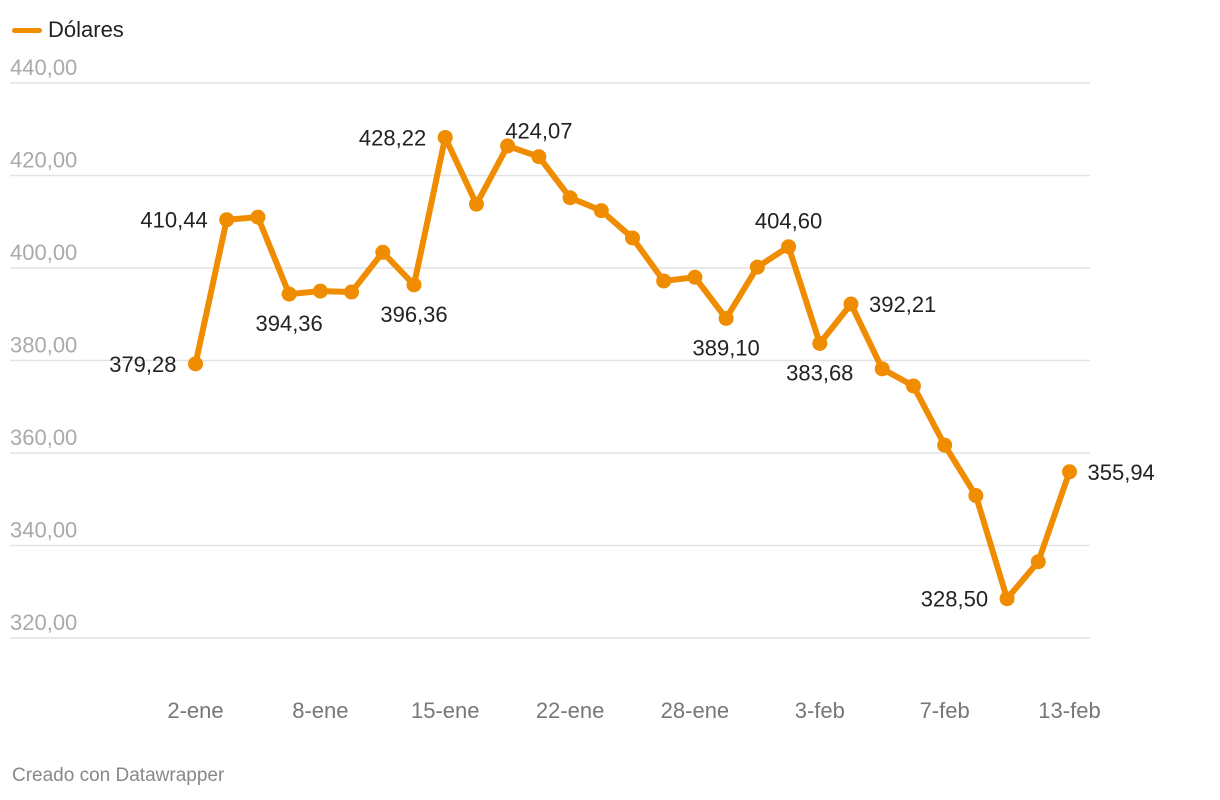 The width and height of the screenshot is (1220, 800). What do you see at coordinates (173, 220) in the screenshot?
I see `data-label: 410,44` at bounding box center [173, 220].